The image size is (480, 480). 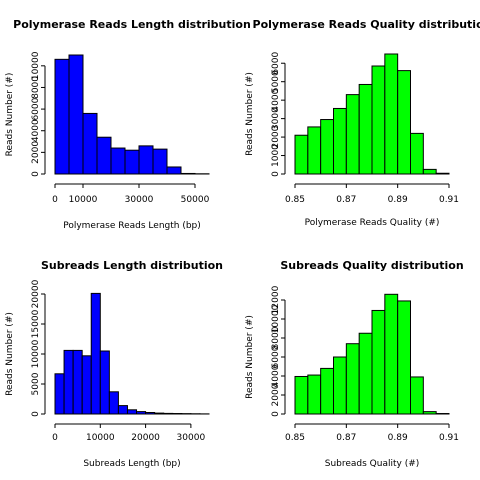 I want to click on y-tick-label: 15000, so click(x=36, y=323).